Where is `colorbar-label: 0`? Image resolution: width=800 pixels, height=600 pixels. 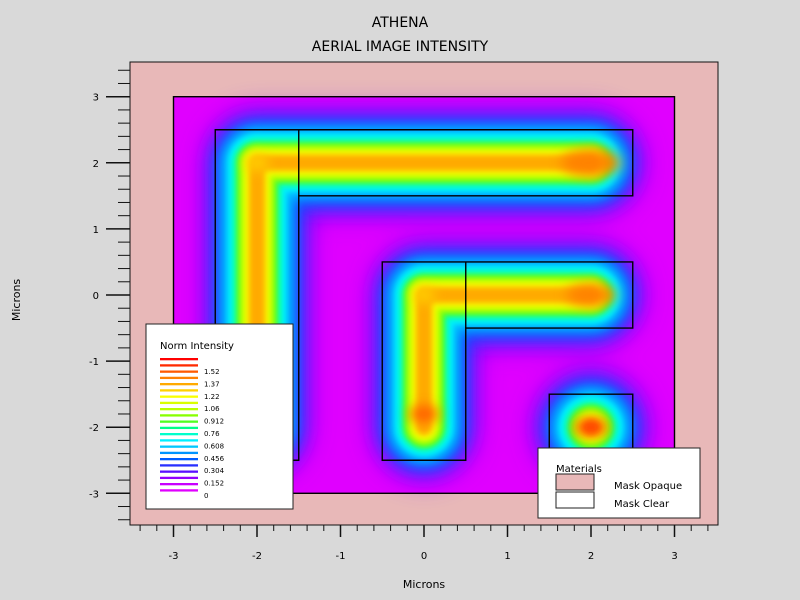 colorbar-label: 0 is located at coordinates (206, 496).